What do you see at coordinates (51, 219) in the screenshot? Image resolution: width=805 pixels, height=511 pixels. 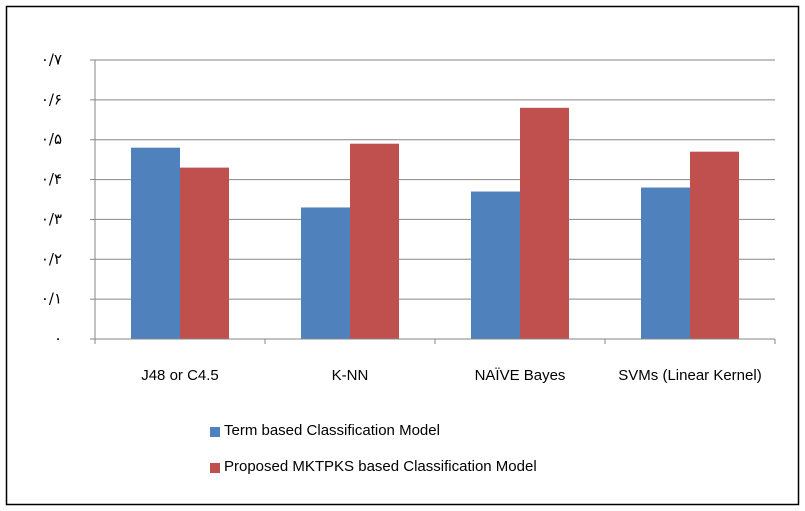 I see `y-tick-label: ۰/۳` at bounding box center [51, 219].